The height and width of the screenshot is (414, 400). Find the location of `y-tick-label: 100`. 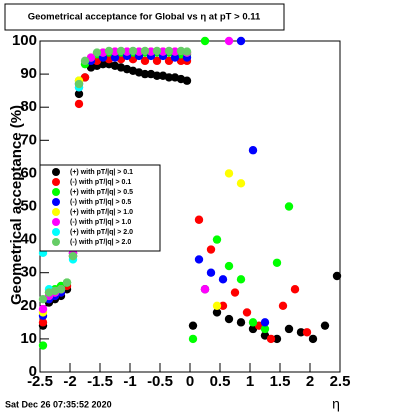

y-tick-label: 100 is located at coordinates (24, 40).